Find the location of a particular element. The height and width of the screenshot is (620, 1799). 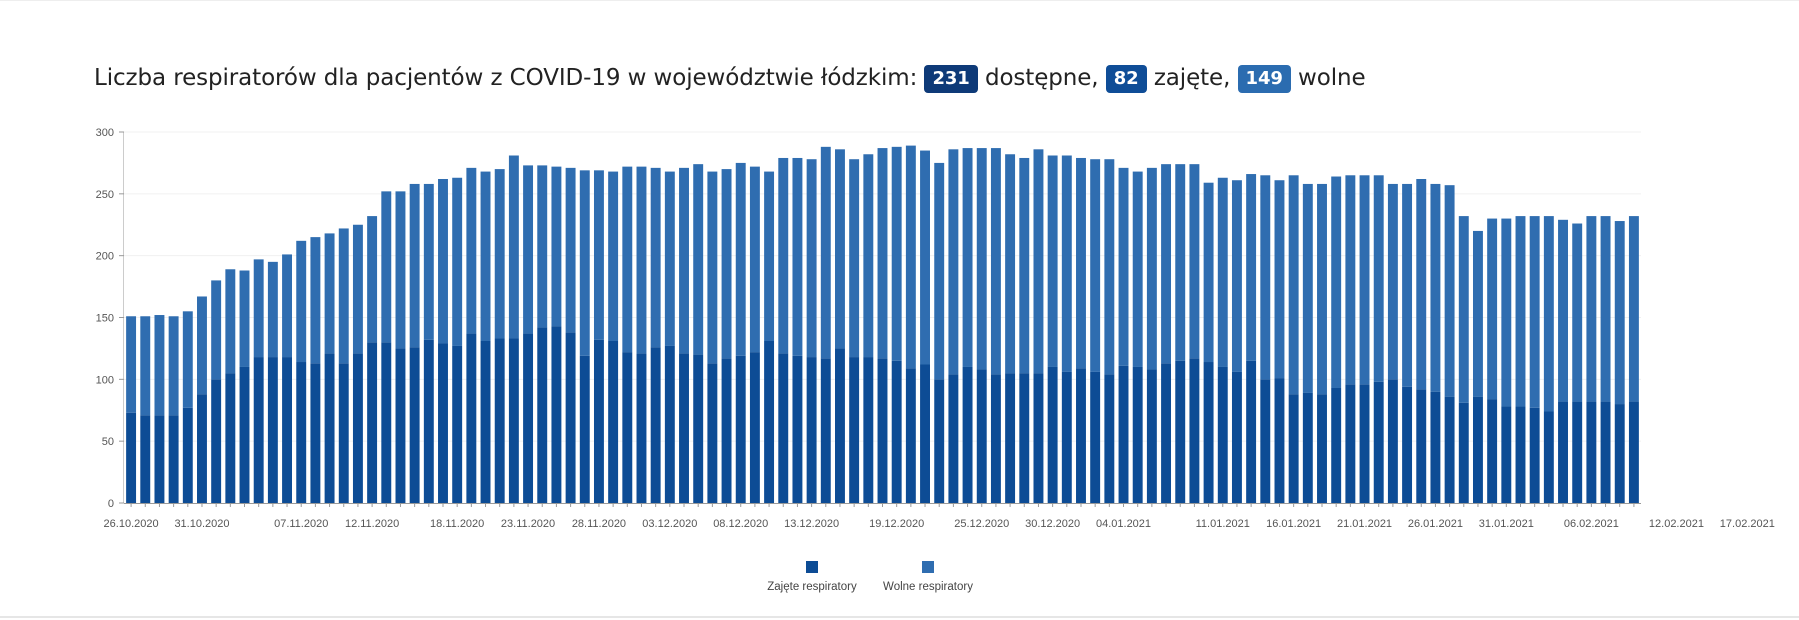

legend-item: Wolne respiratory is located at coordinates (928, 577).